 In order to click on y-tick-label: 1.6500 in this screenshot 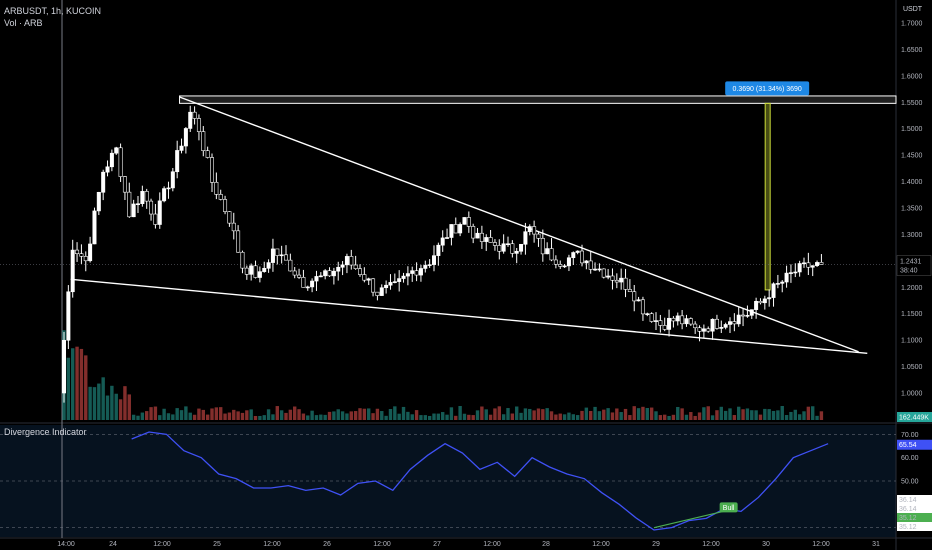, I will do `click(912, 50)`.